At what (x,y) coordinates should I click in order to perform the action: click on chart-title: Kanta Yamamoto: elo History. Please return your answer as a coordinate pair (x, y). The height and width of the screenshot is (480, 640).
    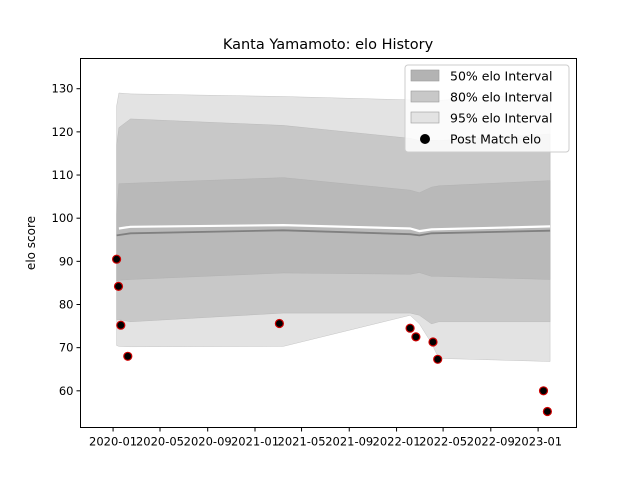
    Looking at the image, I should click on (328, 45).